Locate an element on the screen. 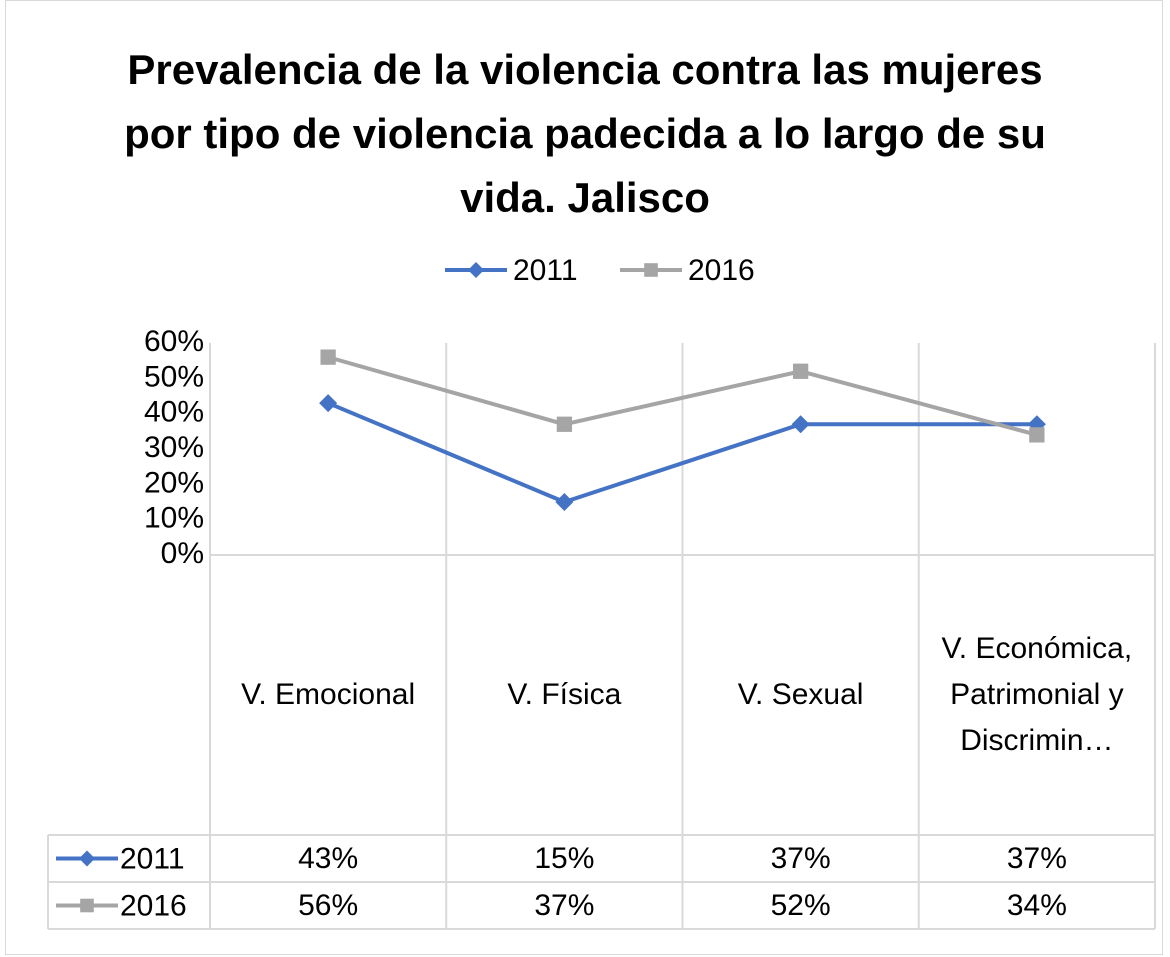 This screenshot has width=1170, height=957. table-series-label: 2011 is located at coordinates (152, 858).